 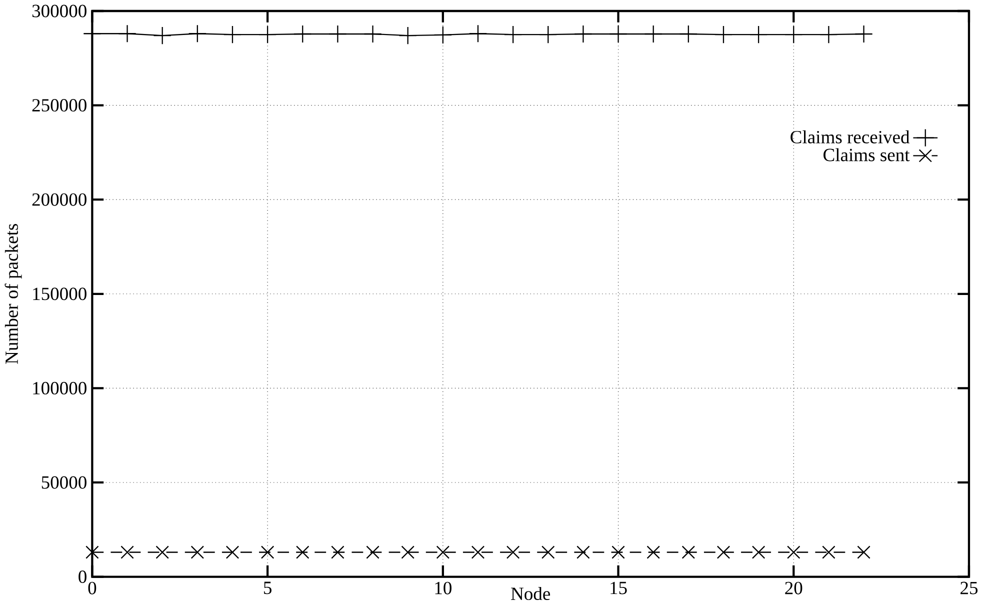 What do you see at coordinates (618, 588) in the screenshot?
I see `x-tick-label: 15` at bounding box center [618, 588].